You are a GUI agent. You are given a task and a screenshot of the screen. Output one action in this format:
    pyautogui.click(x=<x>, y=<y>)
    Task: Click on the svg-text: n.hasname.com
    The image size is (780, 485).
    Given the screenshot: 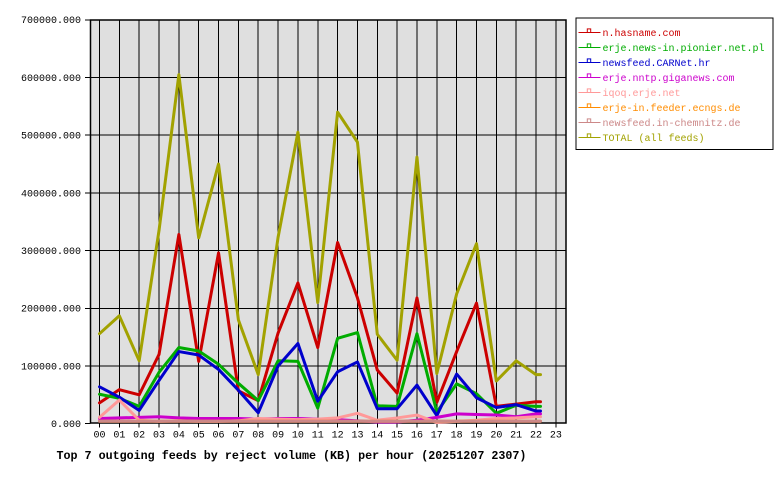 What is the action you would take?
    pyautogui.click(x=642, y=34)
    